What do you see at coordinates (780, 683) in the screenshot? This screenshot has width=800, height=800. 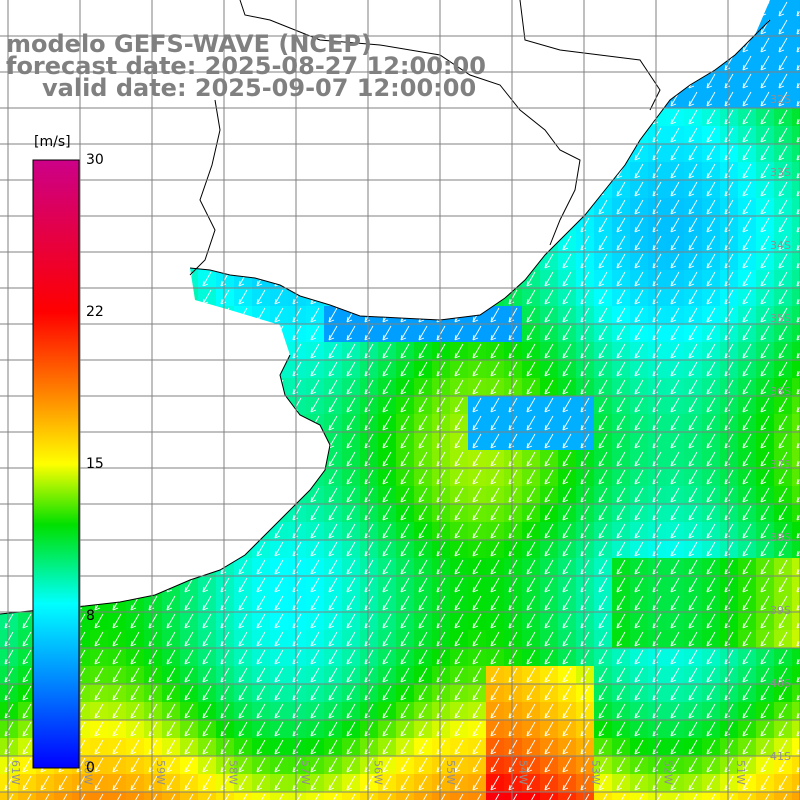 I see `lat-label: 40S` at bounding box center [780, 683].